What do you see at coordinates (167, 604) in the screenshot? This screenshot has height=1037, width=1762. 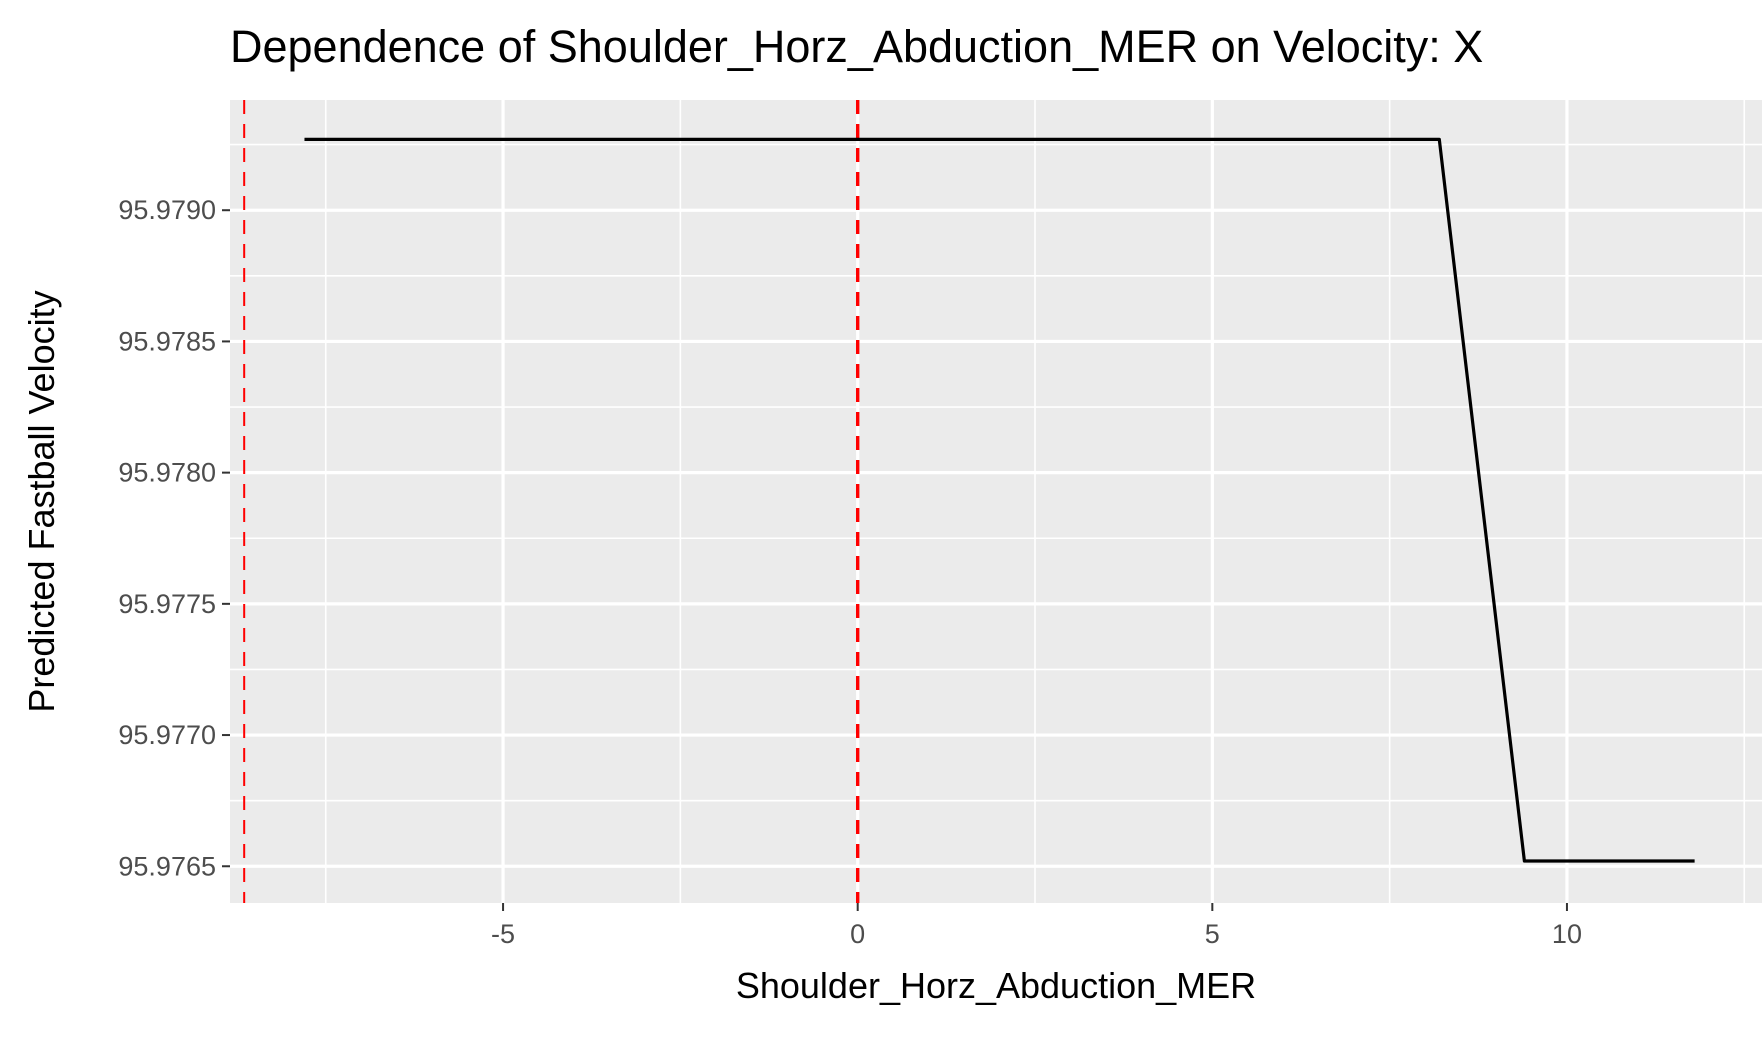 I see `y-tick-label: 95.9775` at bounding box center [167, 604].